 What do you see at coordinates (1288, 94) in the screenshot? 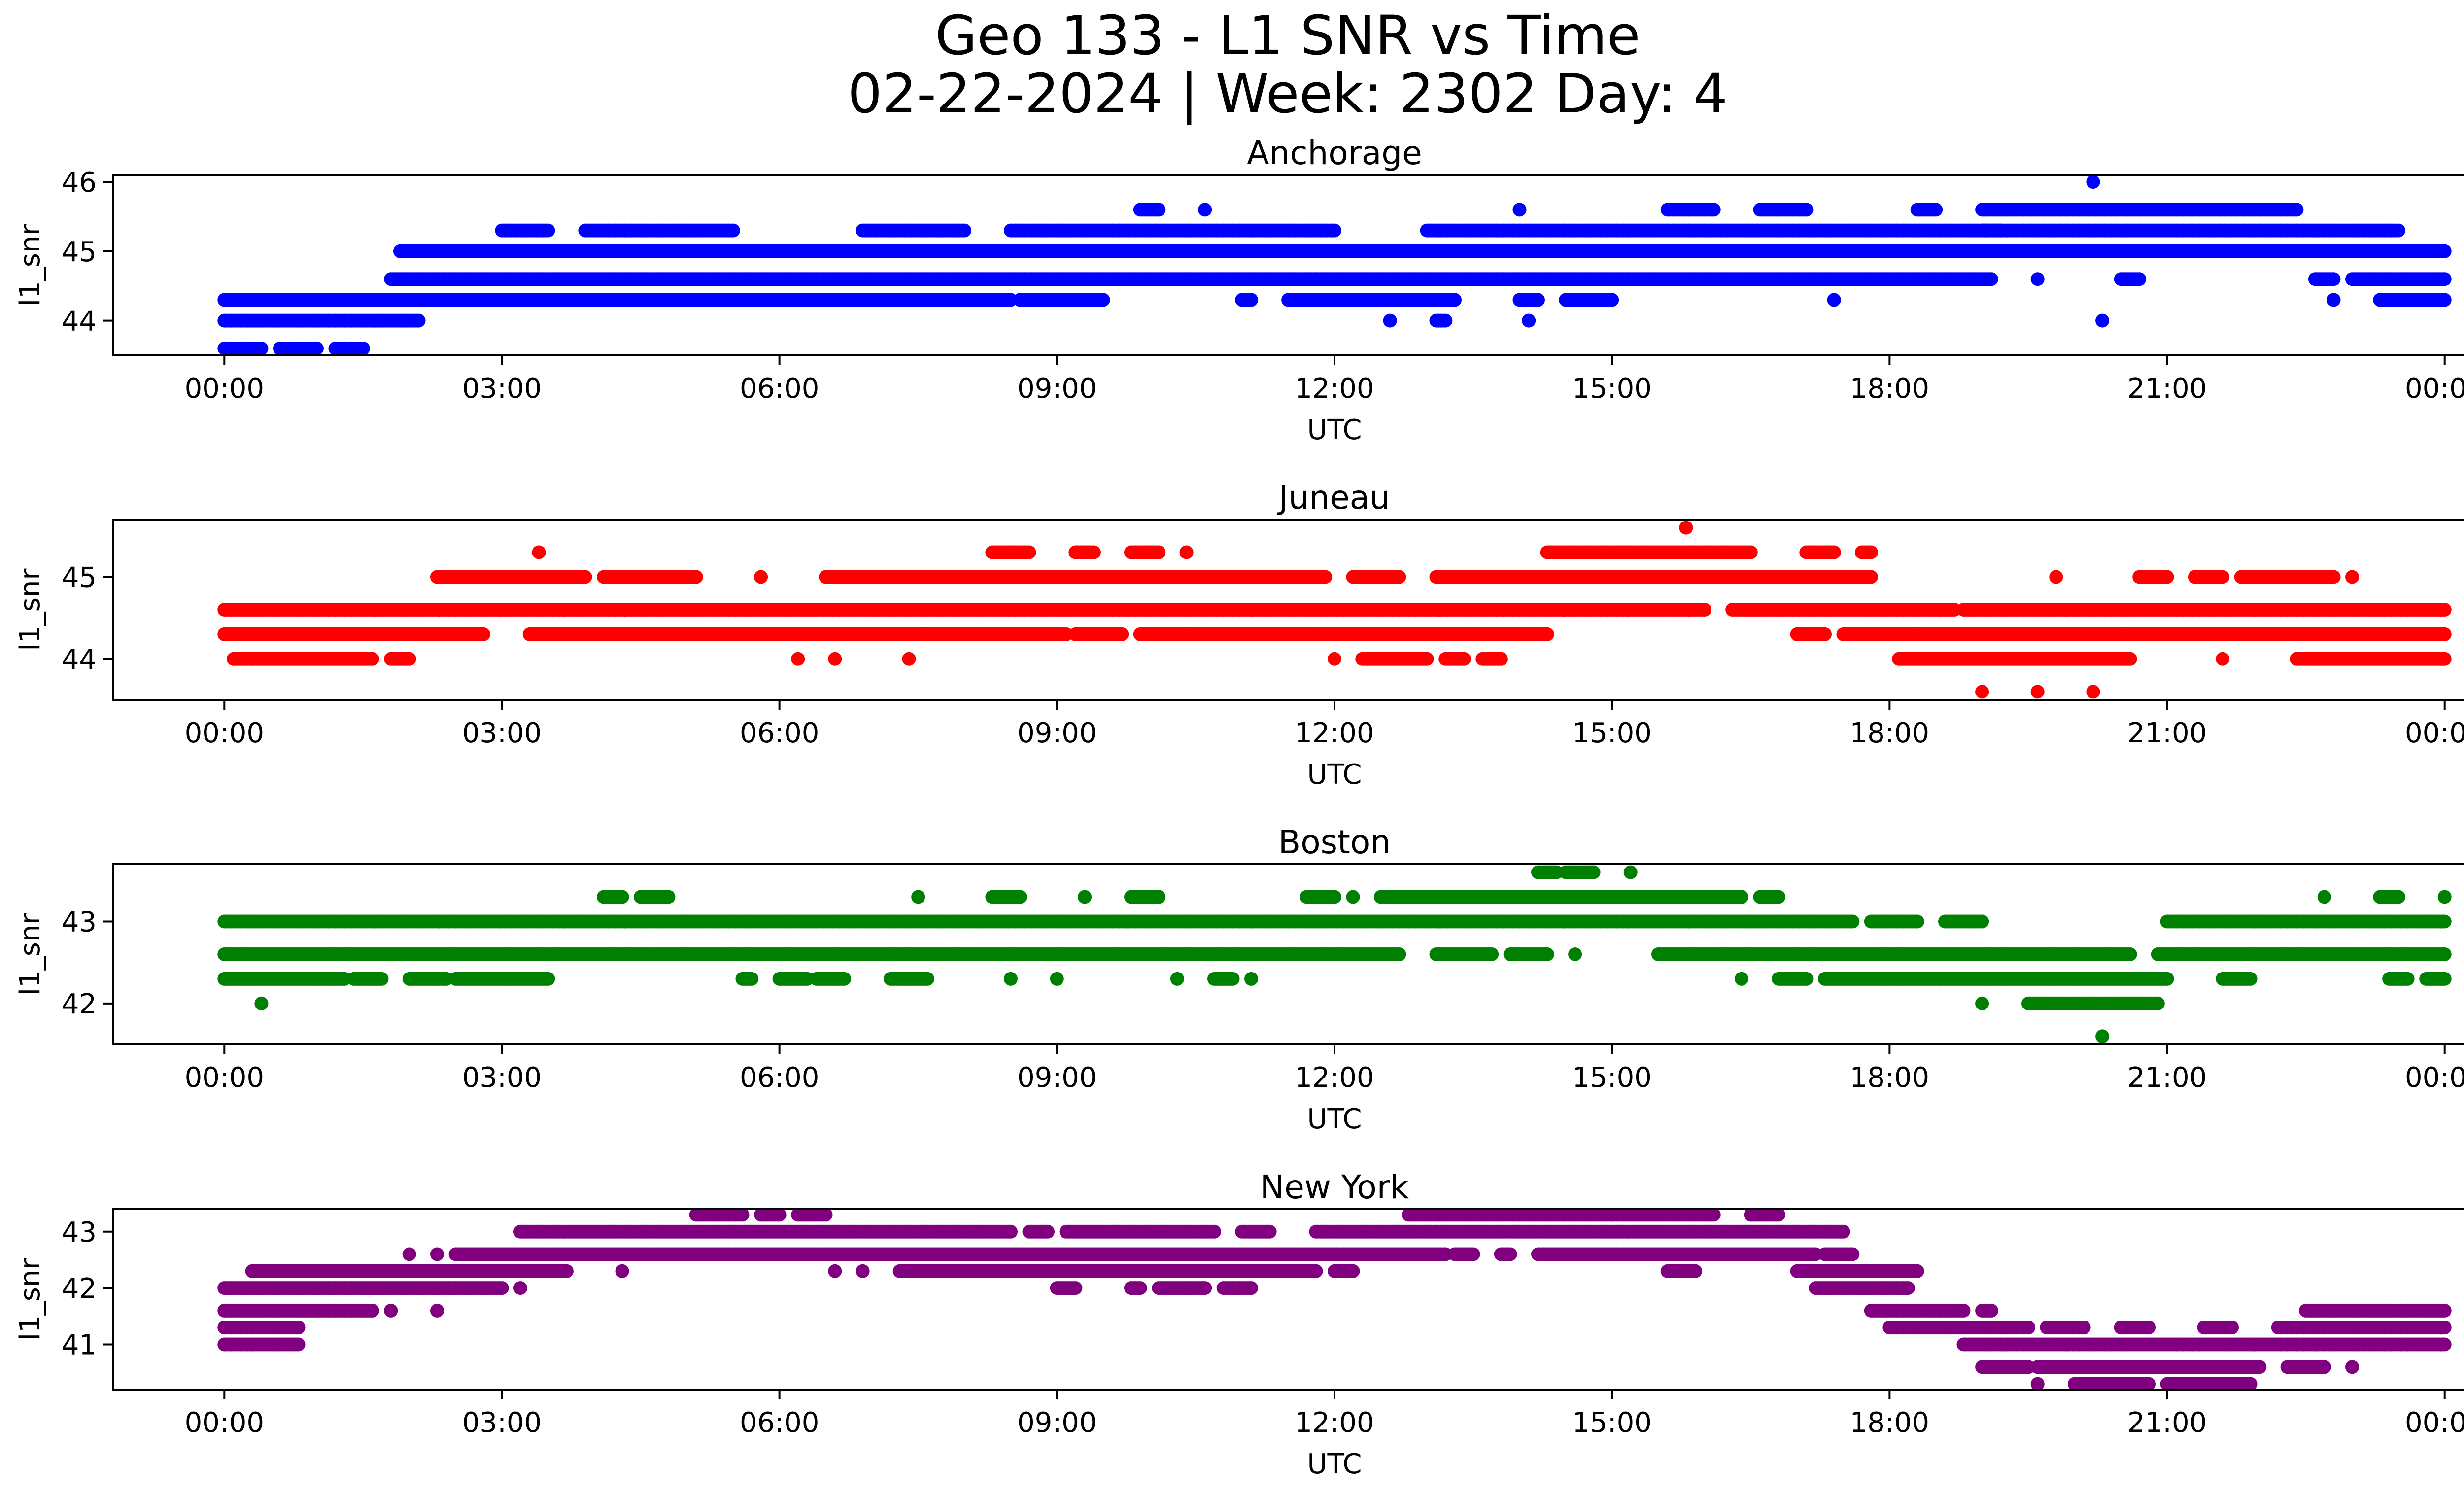
I see `figure-title-line2: 02-22-2024 | Week: 2302 Day: 4` at bounding box center [1288, 94].